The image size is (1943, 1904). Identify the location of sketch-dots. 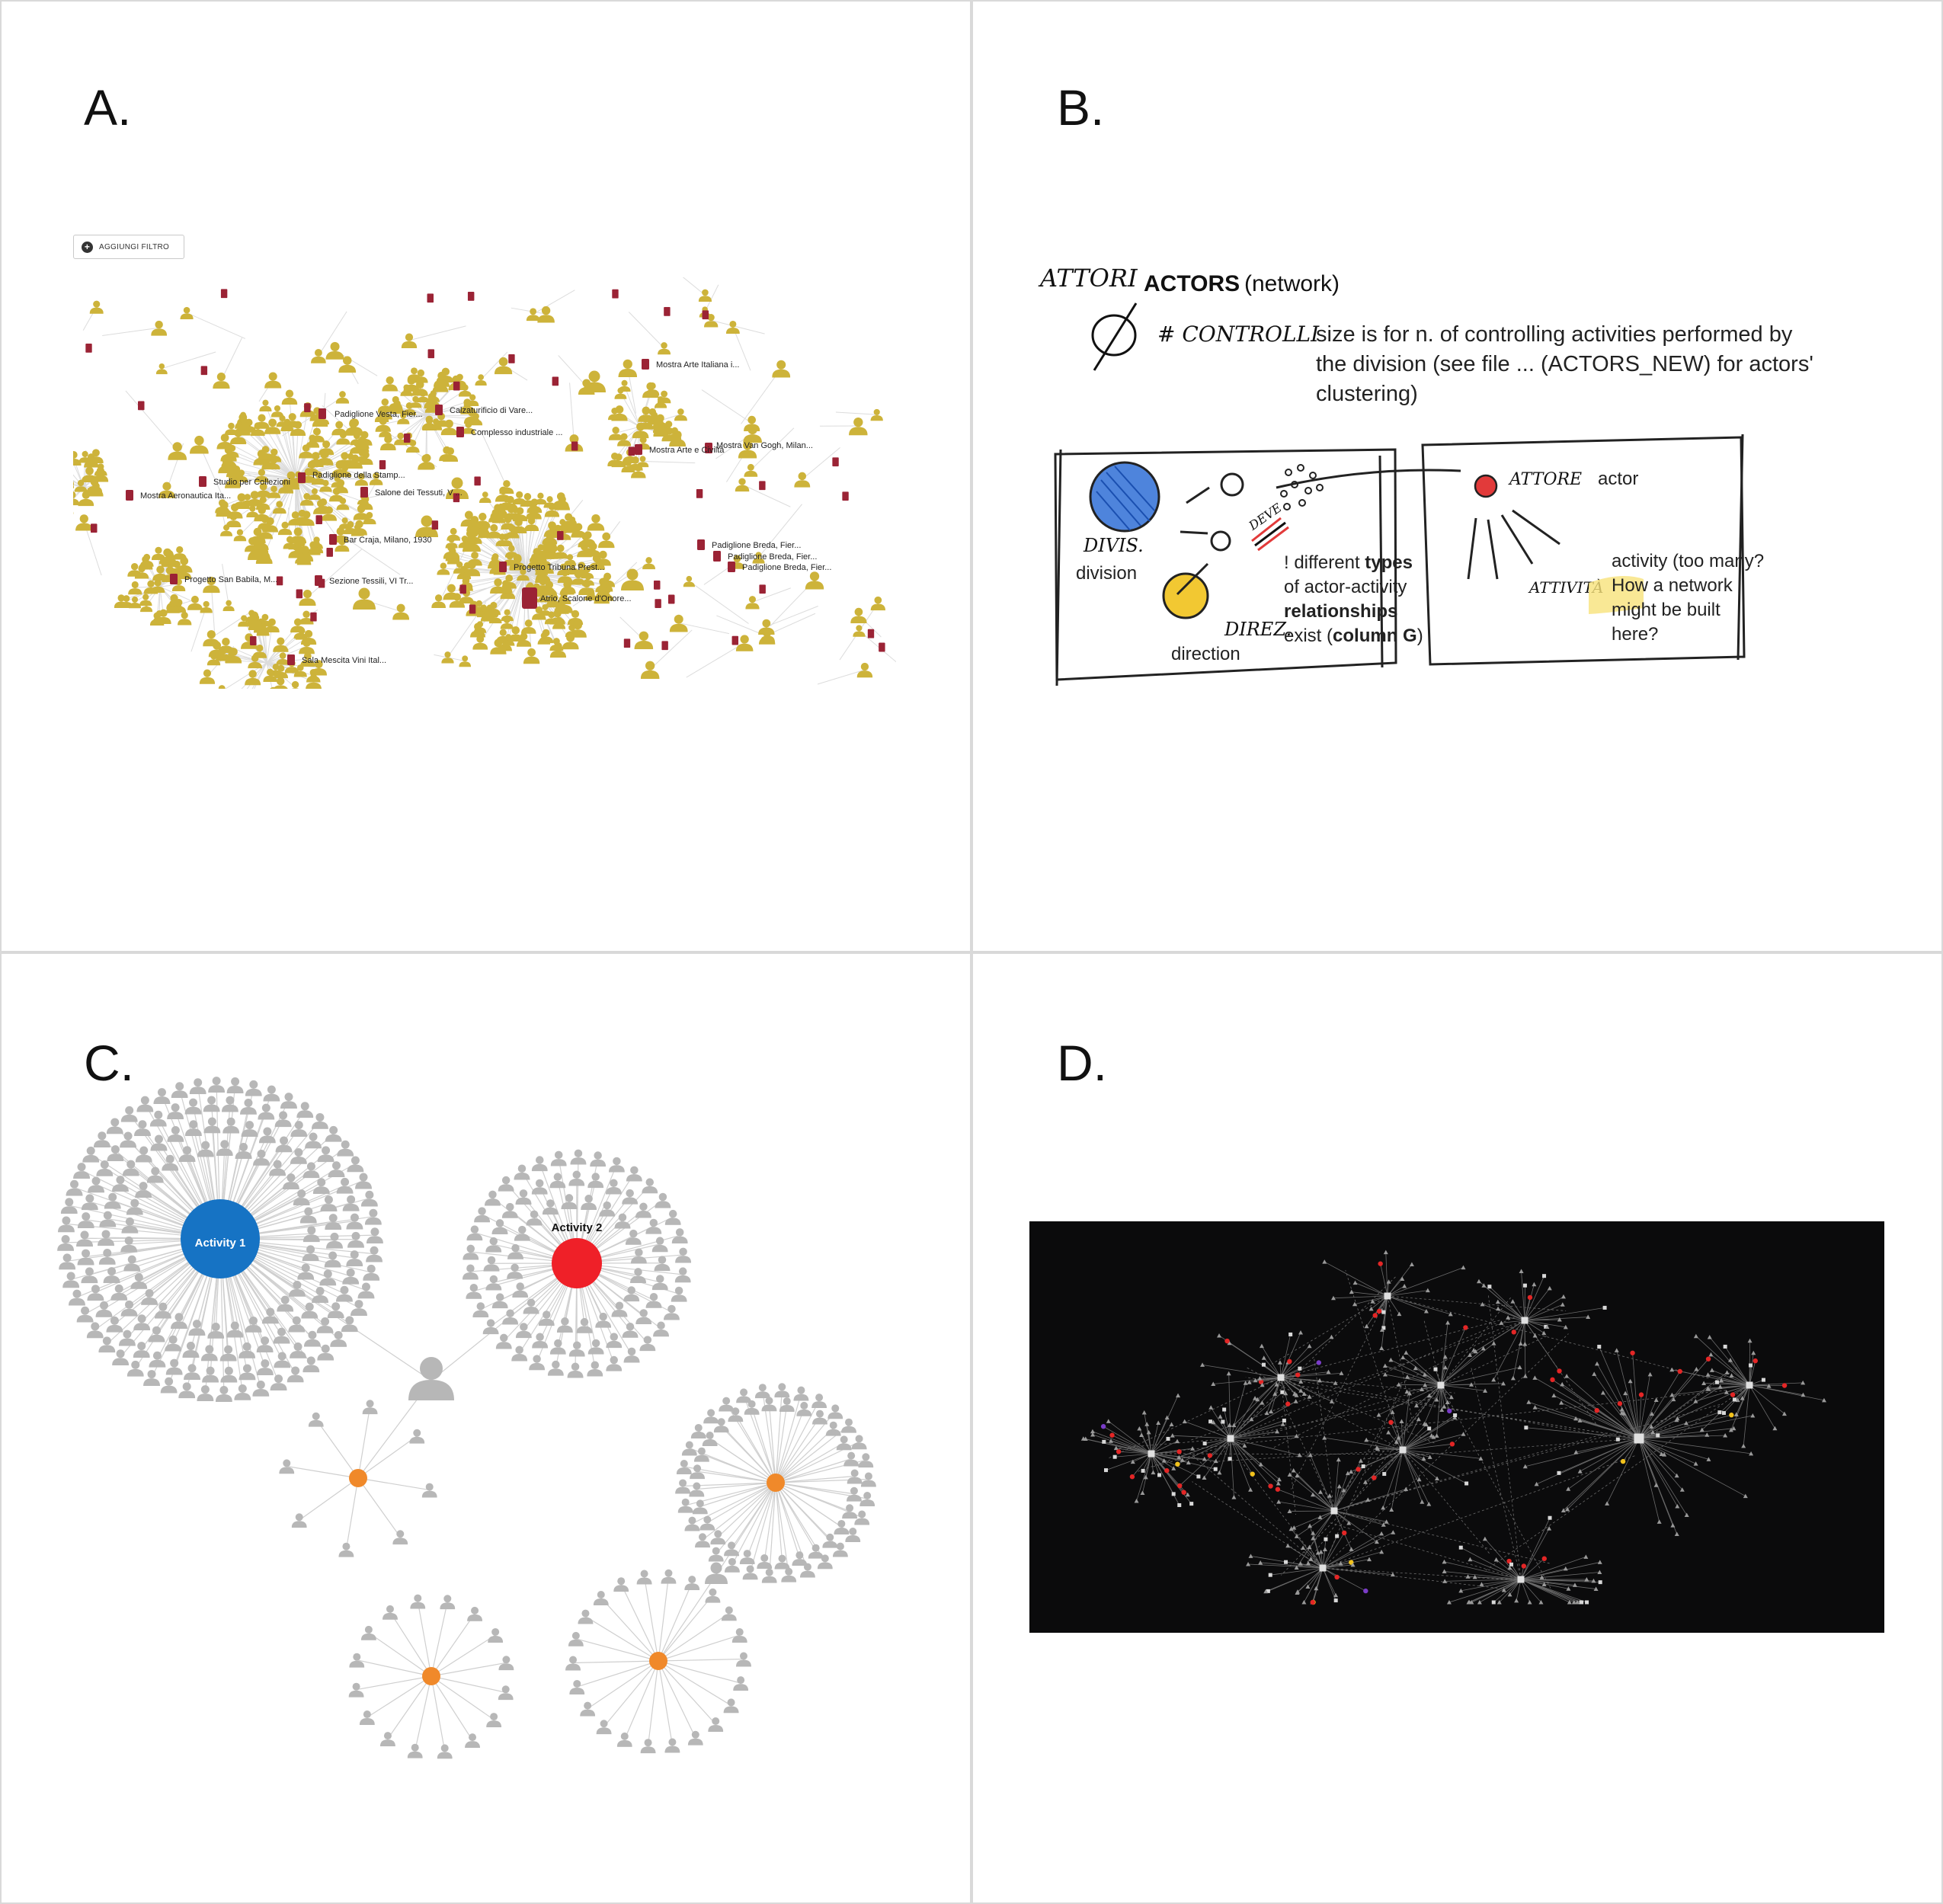
(1302, 487).